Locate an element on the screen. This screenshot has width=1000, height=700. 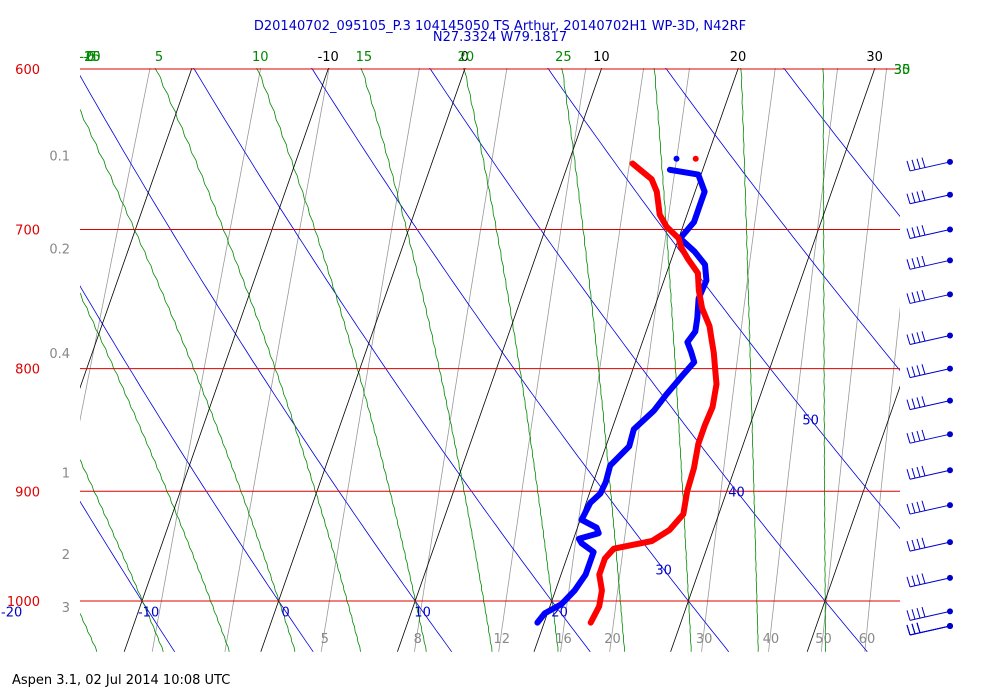
moist-adiabat-label-top: 0 is located at coordinates (90, 57).